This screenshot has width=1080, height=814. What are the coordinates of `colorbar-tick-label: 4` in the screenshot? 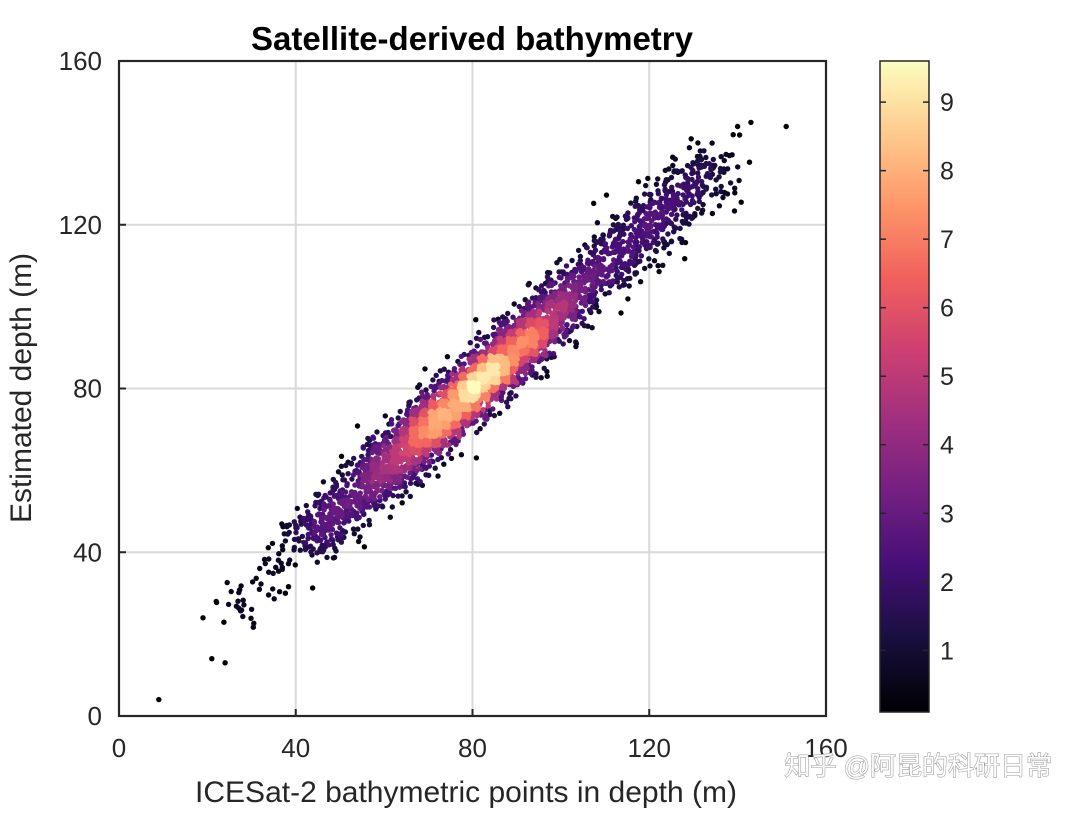 It's located at (947, 446).